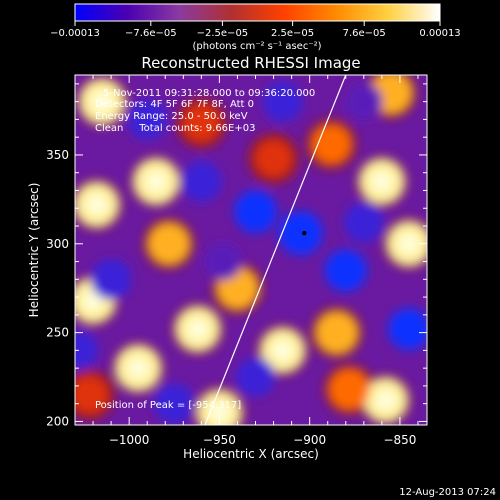 The height and width of the screenshot is (500, 500). Describe the element at coordinates (57, 333) in the screenshot. I see `y-tick-label: 250` at that location.